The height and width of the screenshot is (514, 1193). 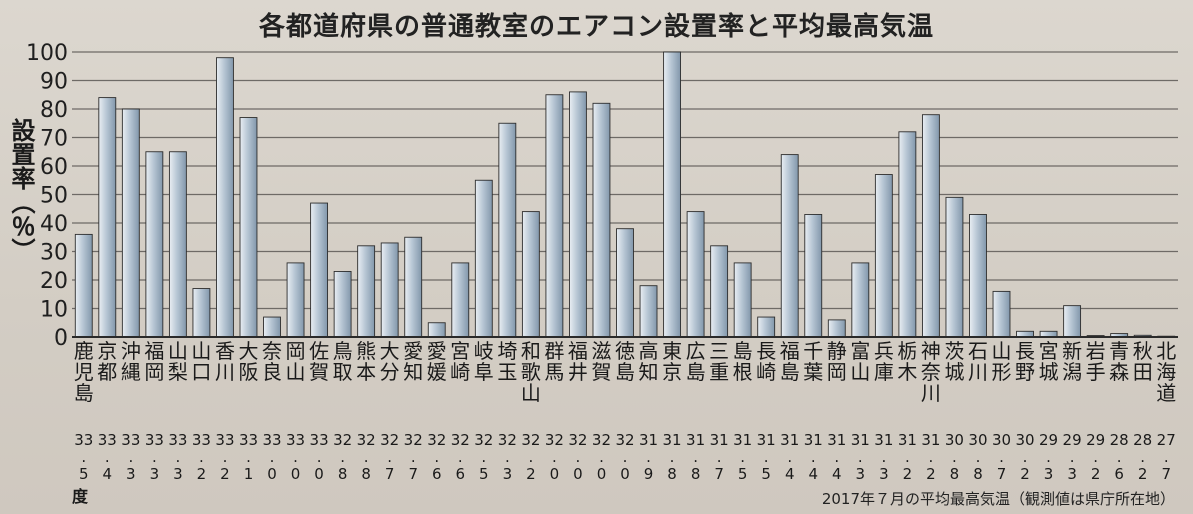 I want to click on category-label: 岩手, so click(x=1096, y=361).